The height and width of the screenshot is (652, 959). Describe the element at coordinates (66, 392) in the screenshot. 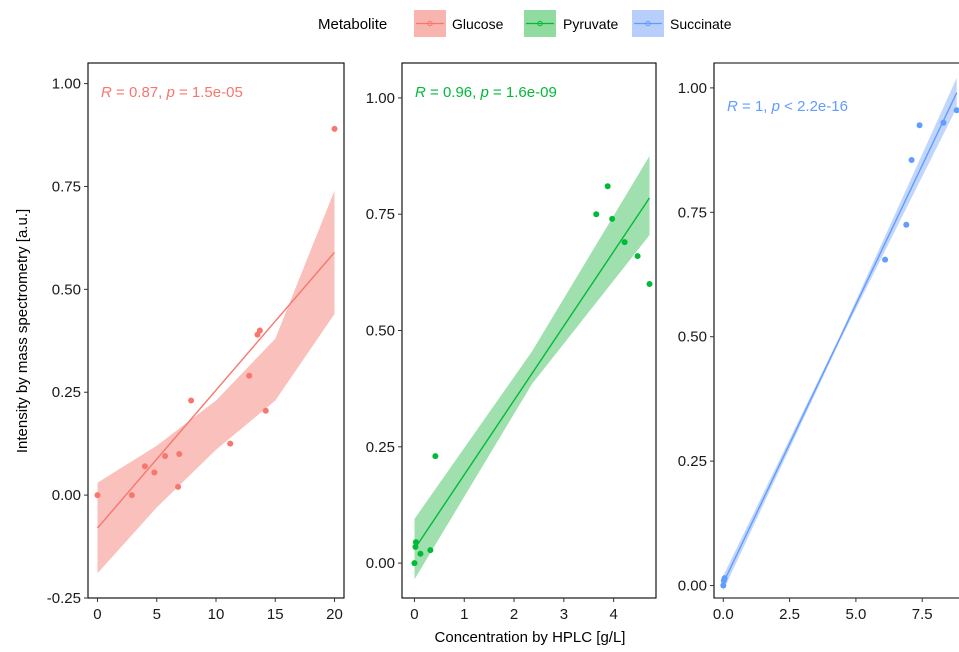

I see `glucose-y-tick-label: 0.25` at that location.